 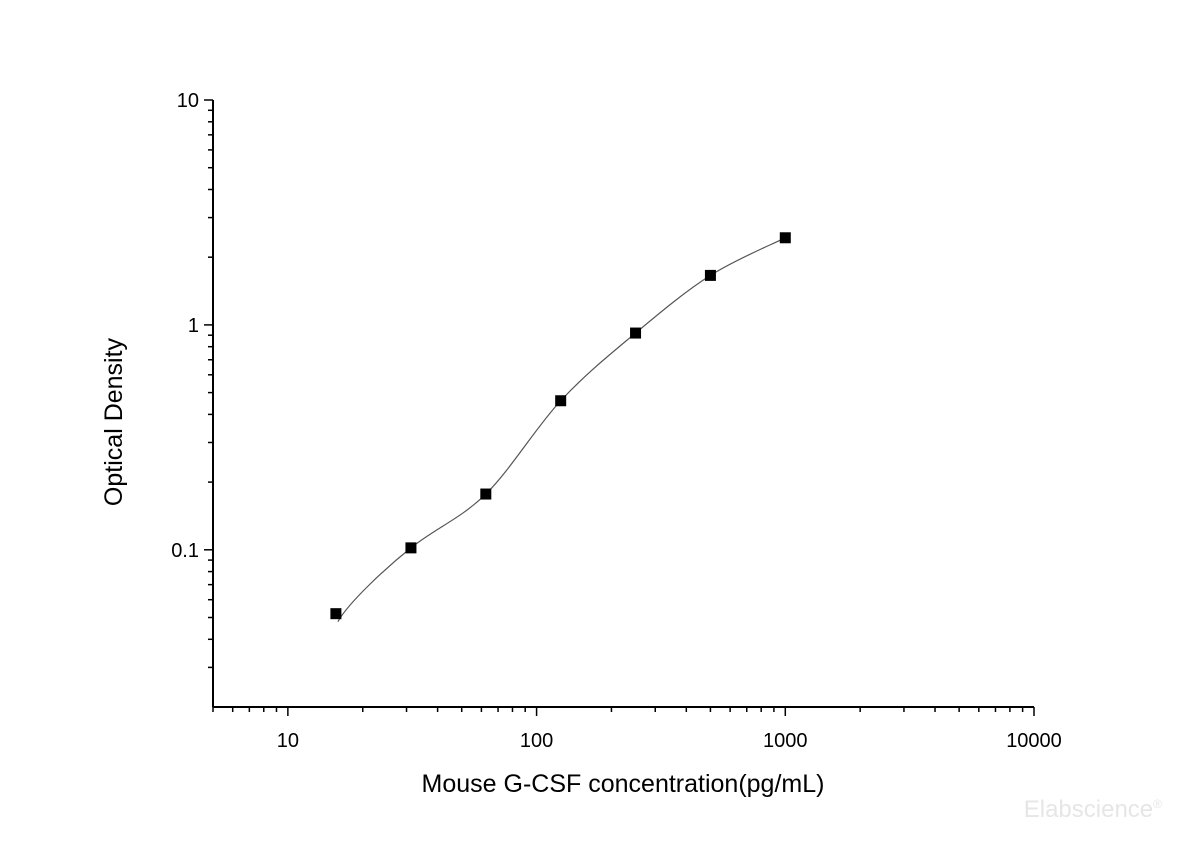 I want to click on watermark-logo: Elabscience®, so click(x=1092, y=809).